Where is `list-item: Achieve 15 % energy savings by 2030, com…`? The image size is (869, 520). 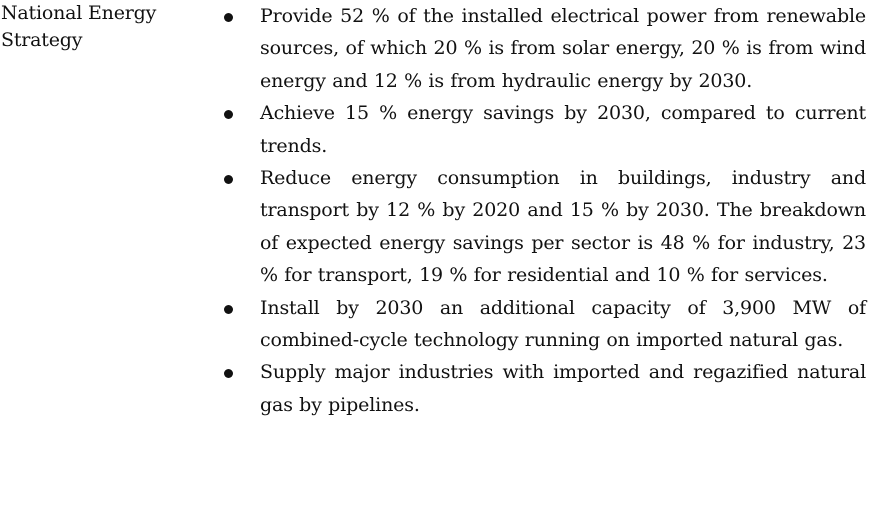 list-item: Achieve 15 % energy savings by 2030, com… is located at coordinates (544, 129).